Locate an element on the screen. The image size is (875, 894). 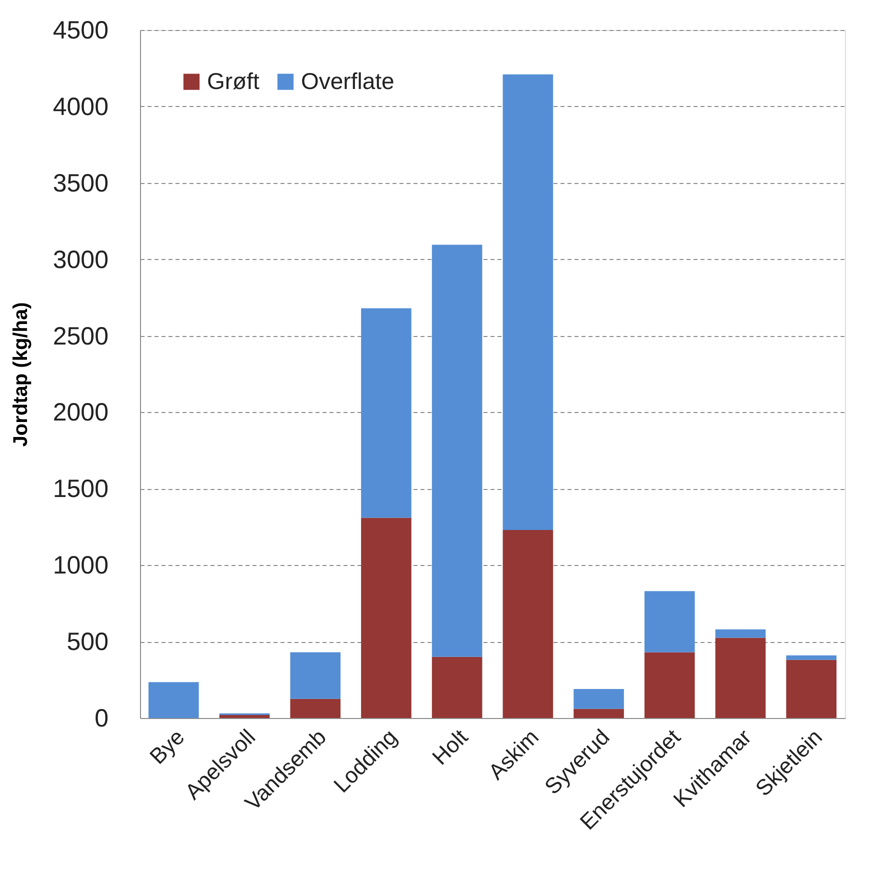
legend-label: Overflate is located at coordinates (347, 81).